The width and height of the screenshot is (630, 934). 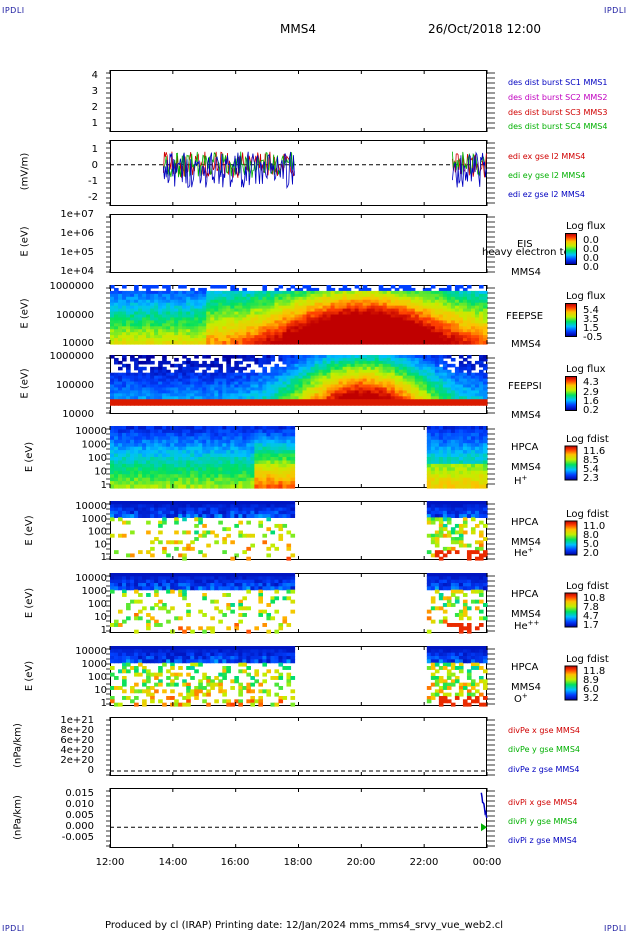 What do you see at coordinates (615, 928) in the screenshot?
I see `corner-label-br: IPDLI` at bounding box center [615, 928].